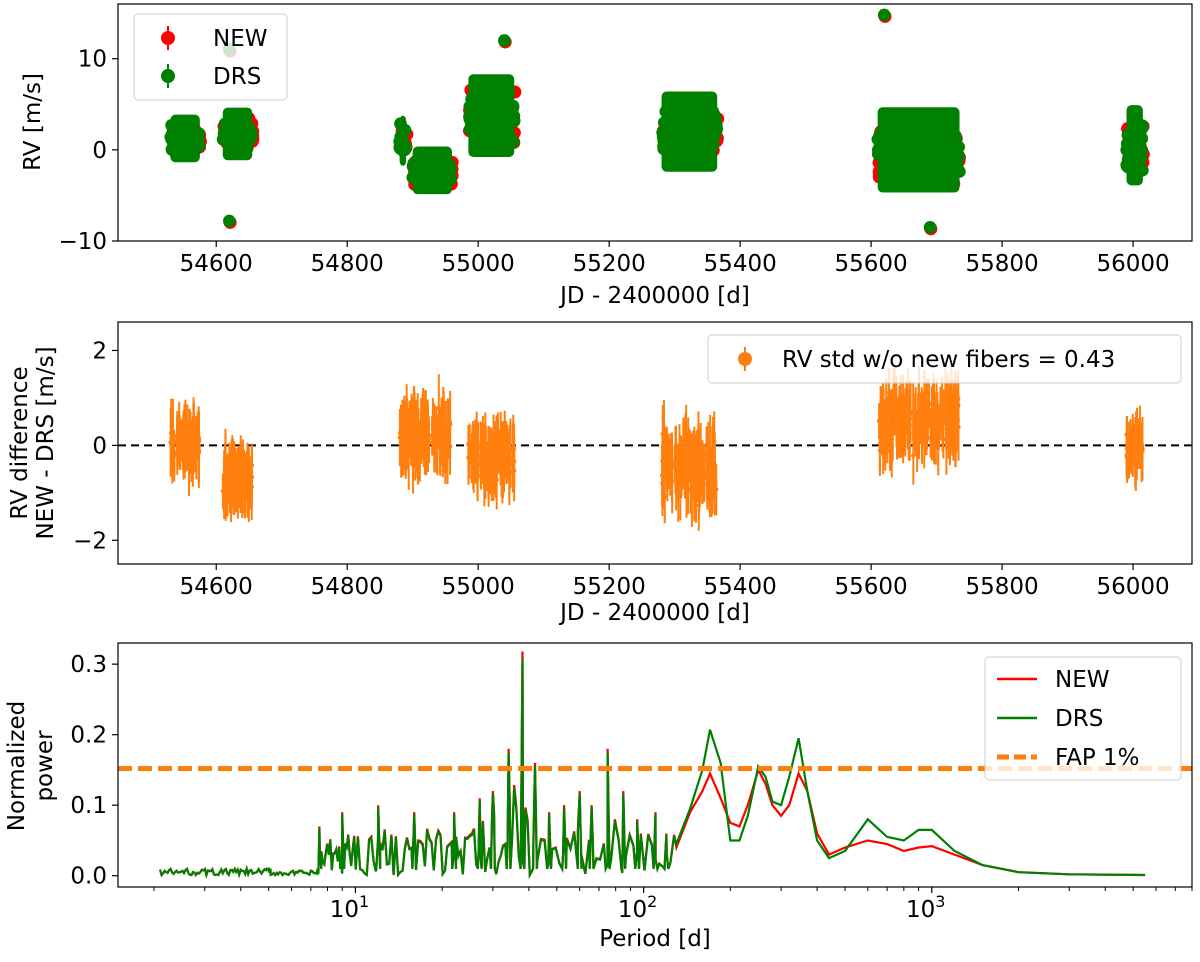  I want to click on periodogram-legend-drs-label: DRS, so click(1079, 719).